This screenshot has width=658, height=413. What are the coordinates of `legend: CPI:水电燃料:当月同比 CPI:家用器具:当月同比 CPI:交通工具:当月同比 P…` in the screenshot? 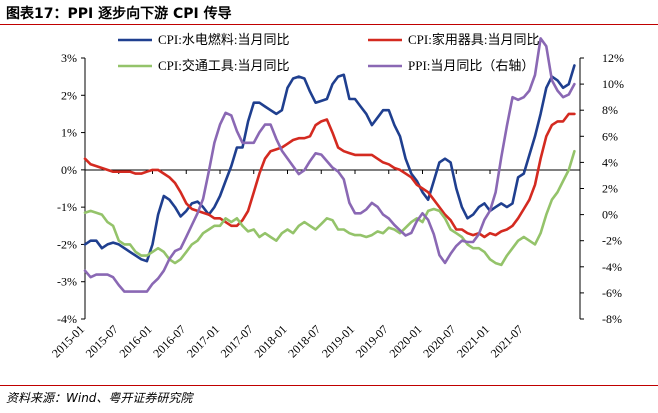 It's located at (328, 52).